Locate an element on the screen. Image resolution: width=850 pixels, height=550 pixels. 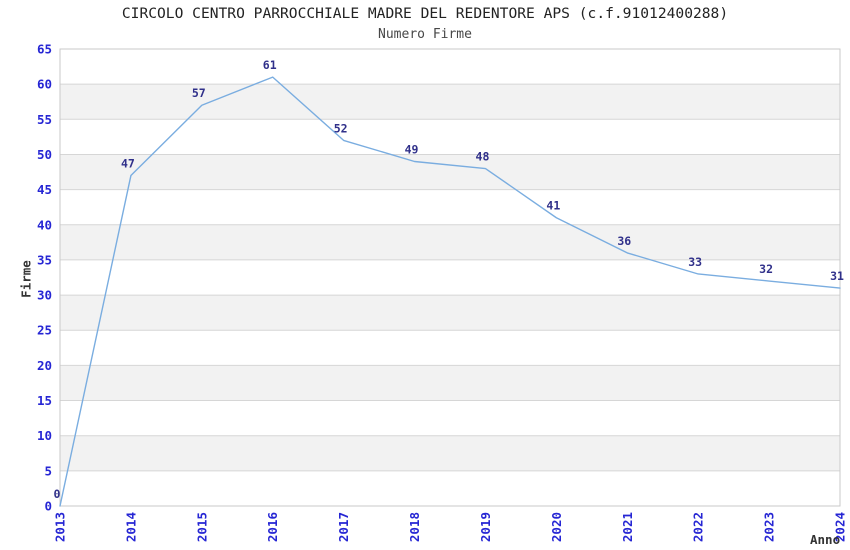
data-label: 49 is located at coordinates (412, 149).